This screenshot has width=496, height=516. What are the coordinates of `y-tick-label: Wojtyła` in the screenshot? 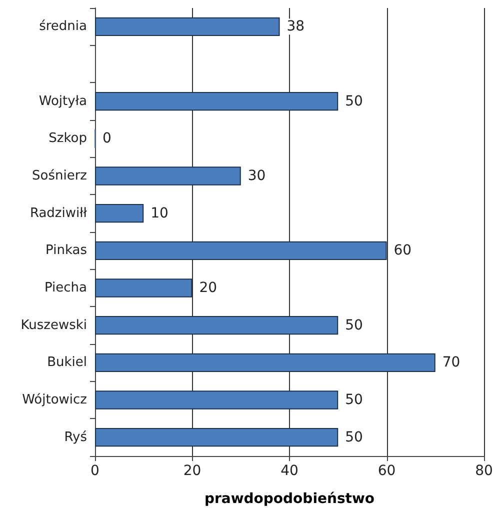 It's located at (62, 101).